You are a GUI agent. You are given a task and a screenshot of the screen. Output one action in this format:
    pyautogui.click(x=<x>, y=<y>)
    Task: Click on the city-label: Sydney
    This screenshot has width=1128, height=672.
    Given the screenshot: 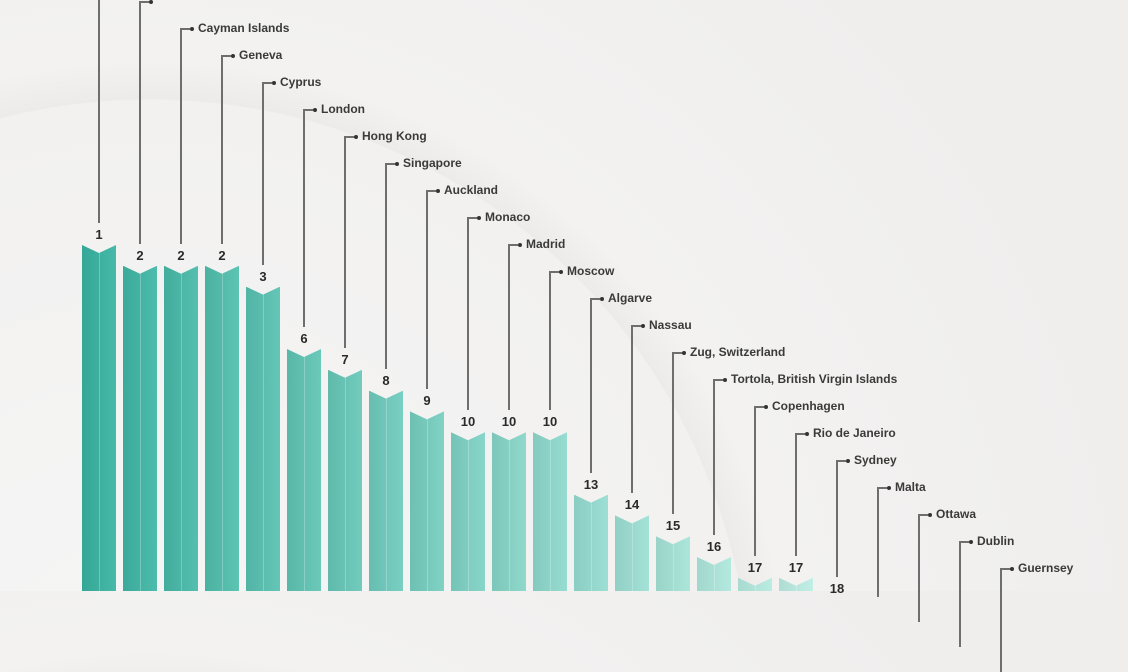 What is the action you would take?
    pyautogui.click(x=875, y=460)
    